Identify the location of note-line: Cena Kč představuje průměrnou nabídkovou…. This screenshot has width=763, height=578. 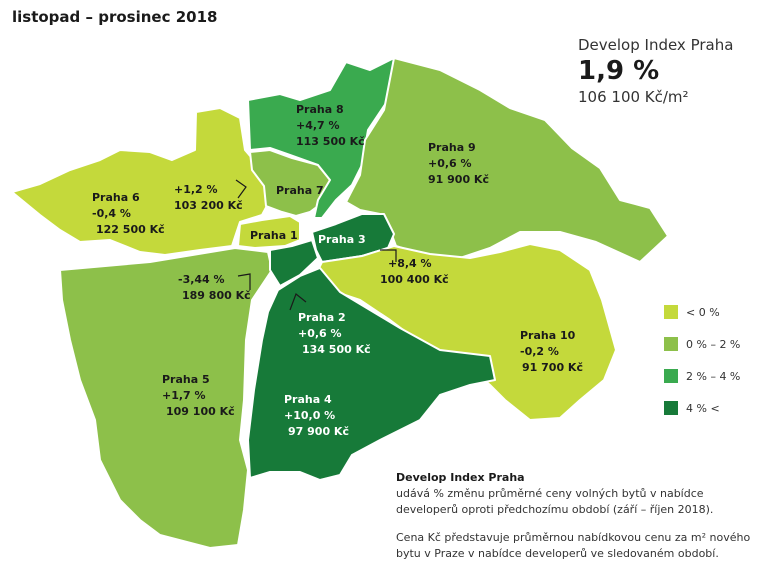
(573, 537).